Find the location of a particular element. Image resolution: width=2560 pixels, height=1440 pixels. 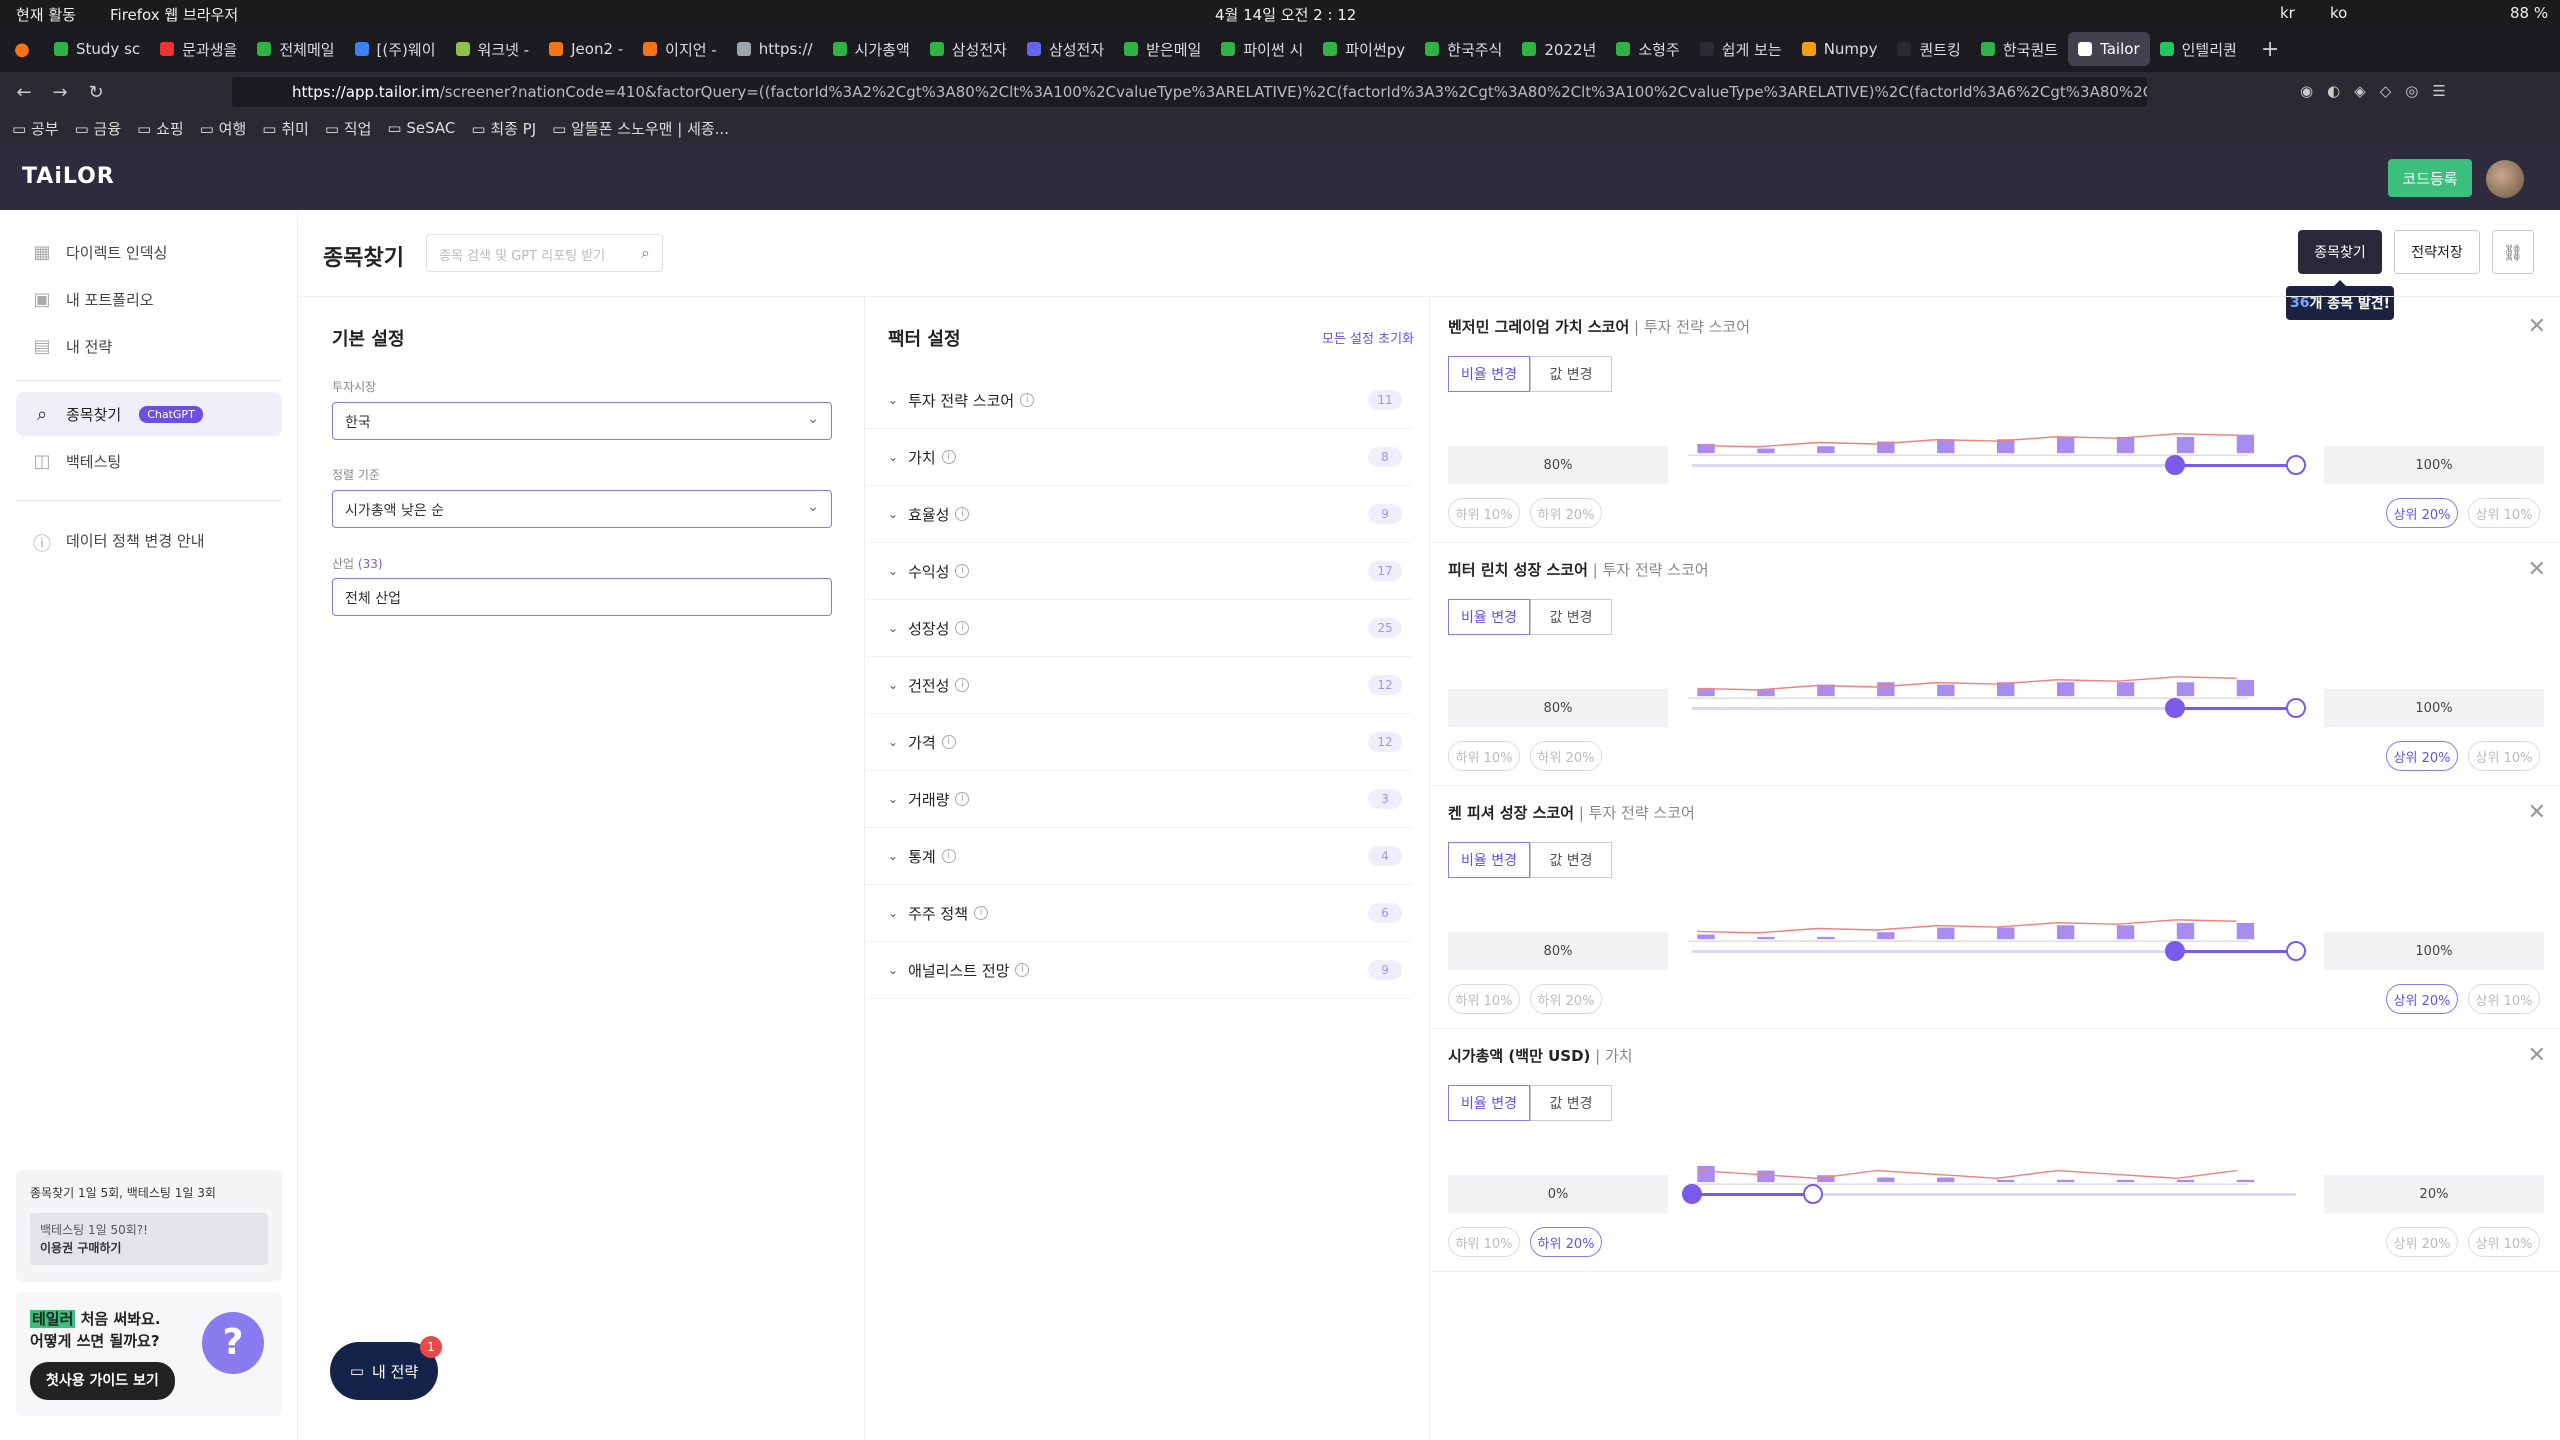

search-input: 종목 검색 및 GPT 리포팅 받기 ⌕ is located at coordinates (544, 253).